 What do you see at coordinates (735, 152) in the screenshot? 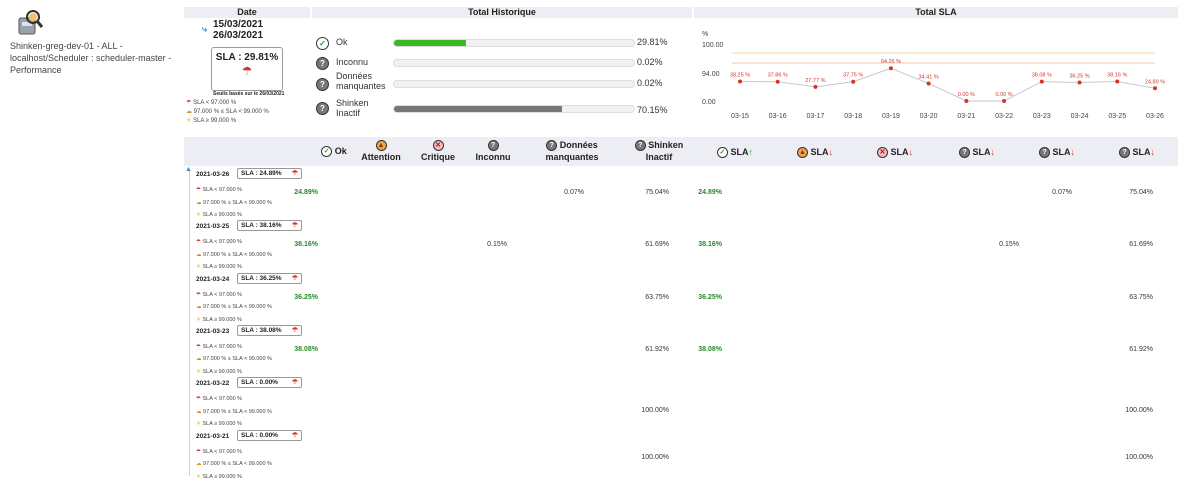
I see `col-sla-ok: ✓ SLA↑` at bounding box center [735, 152].